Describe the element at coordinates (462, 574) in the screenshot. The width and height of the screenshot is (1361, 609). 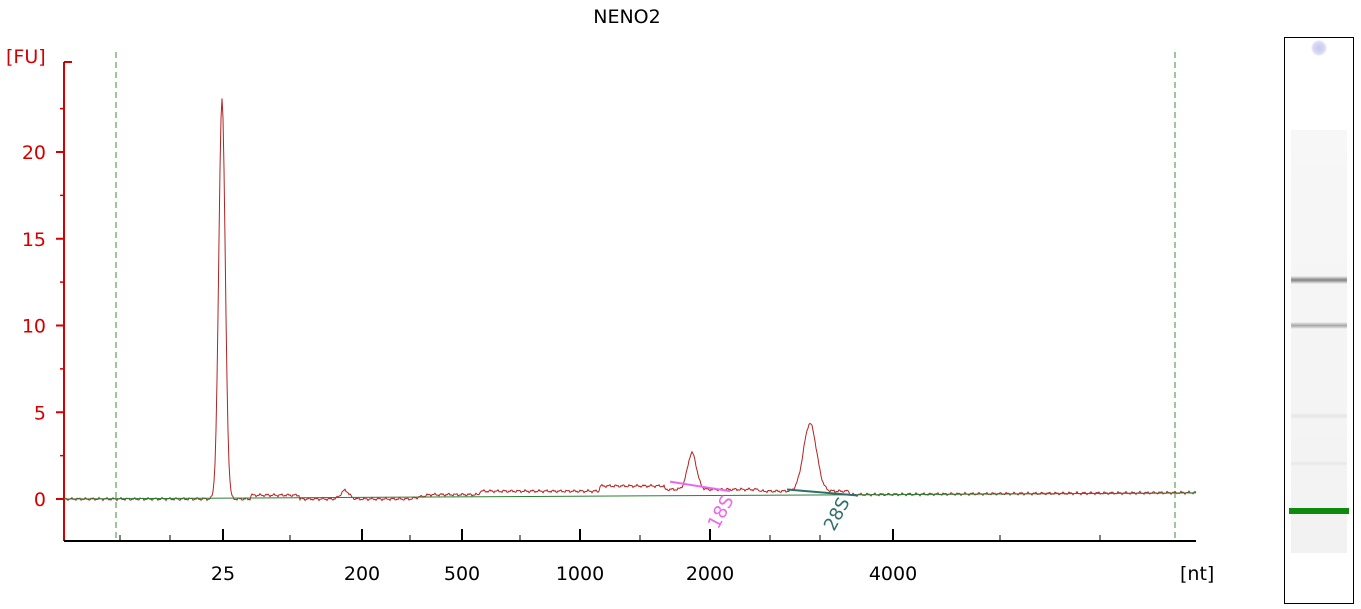
I see `x-tick-label: 500` at that location.